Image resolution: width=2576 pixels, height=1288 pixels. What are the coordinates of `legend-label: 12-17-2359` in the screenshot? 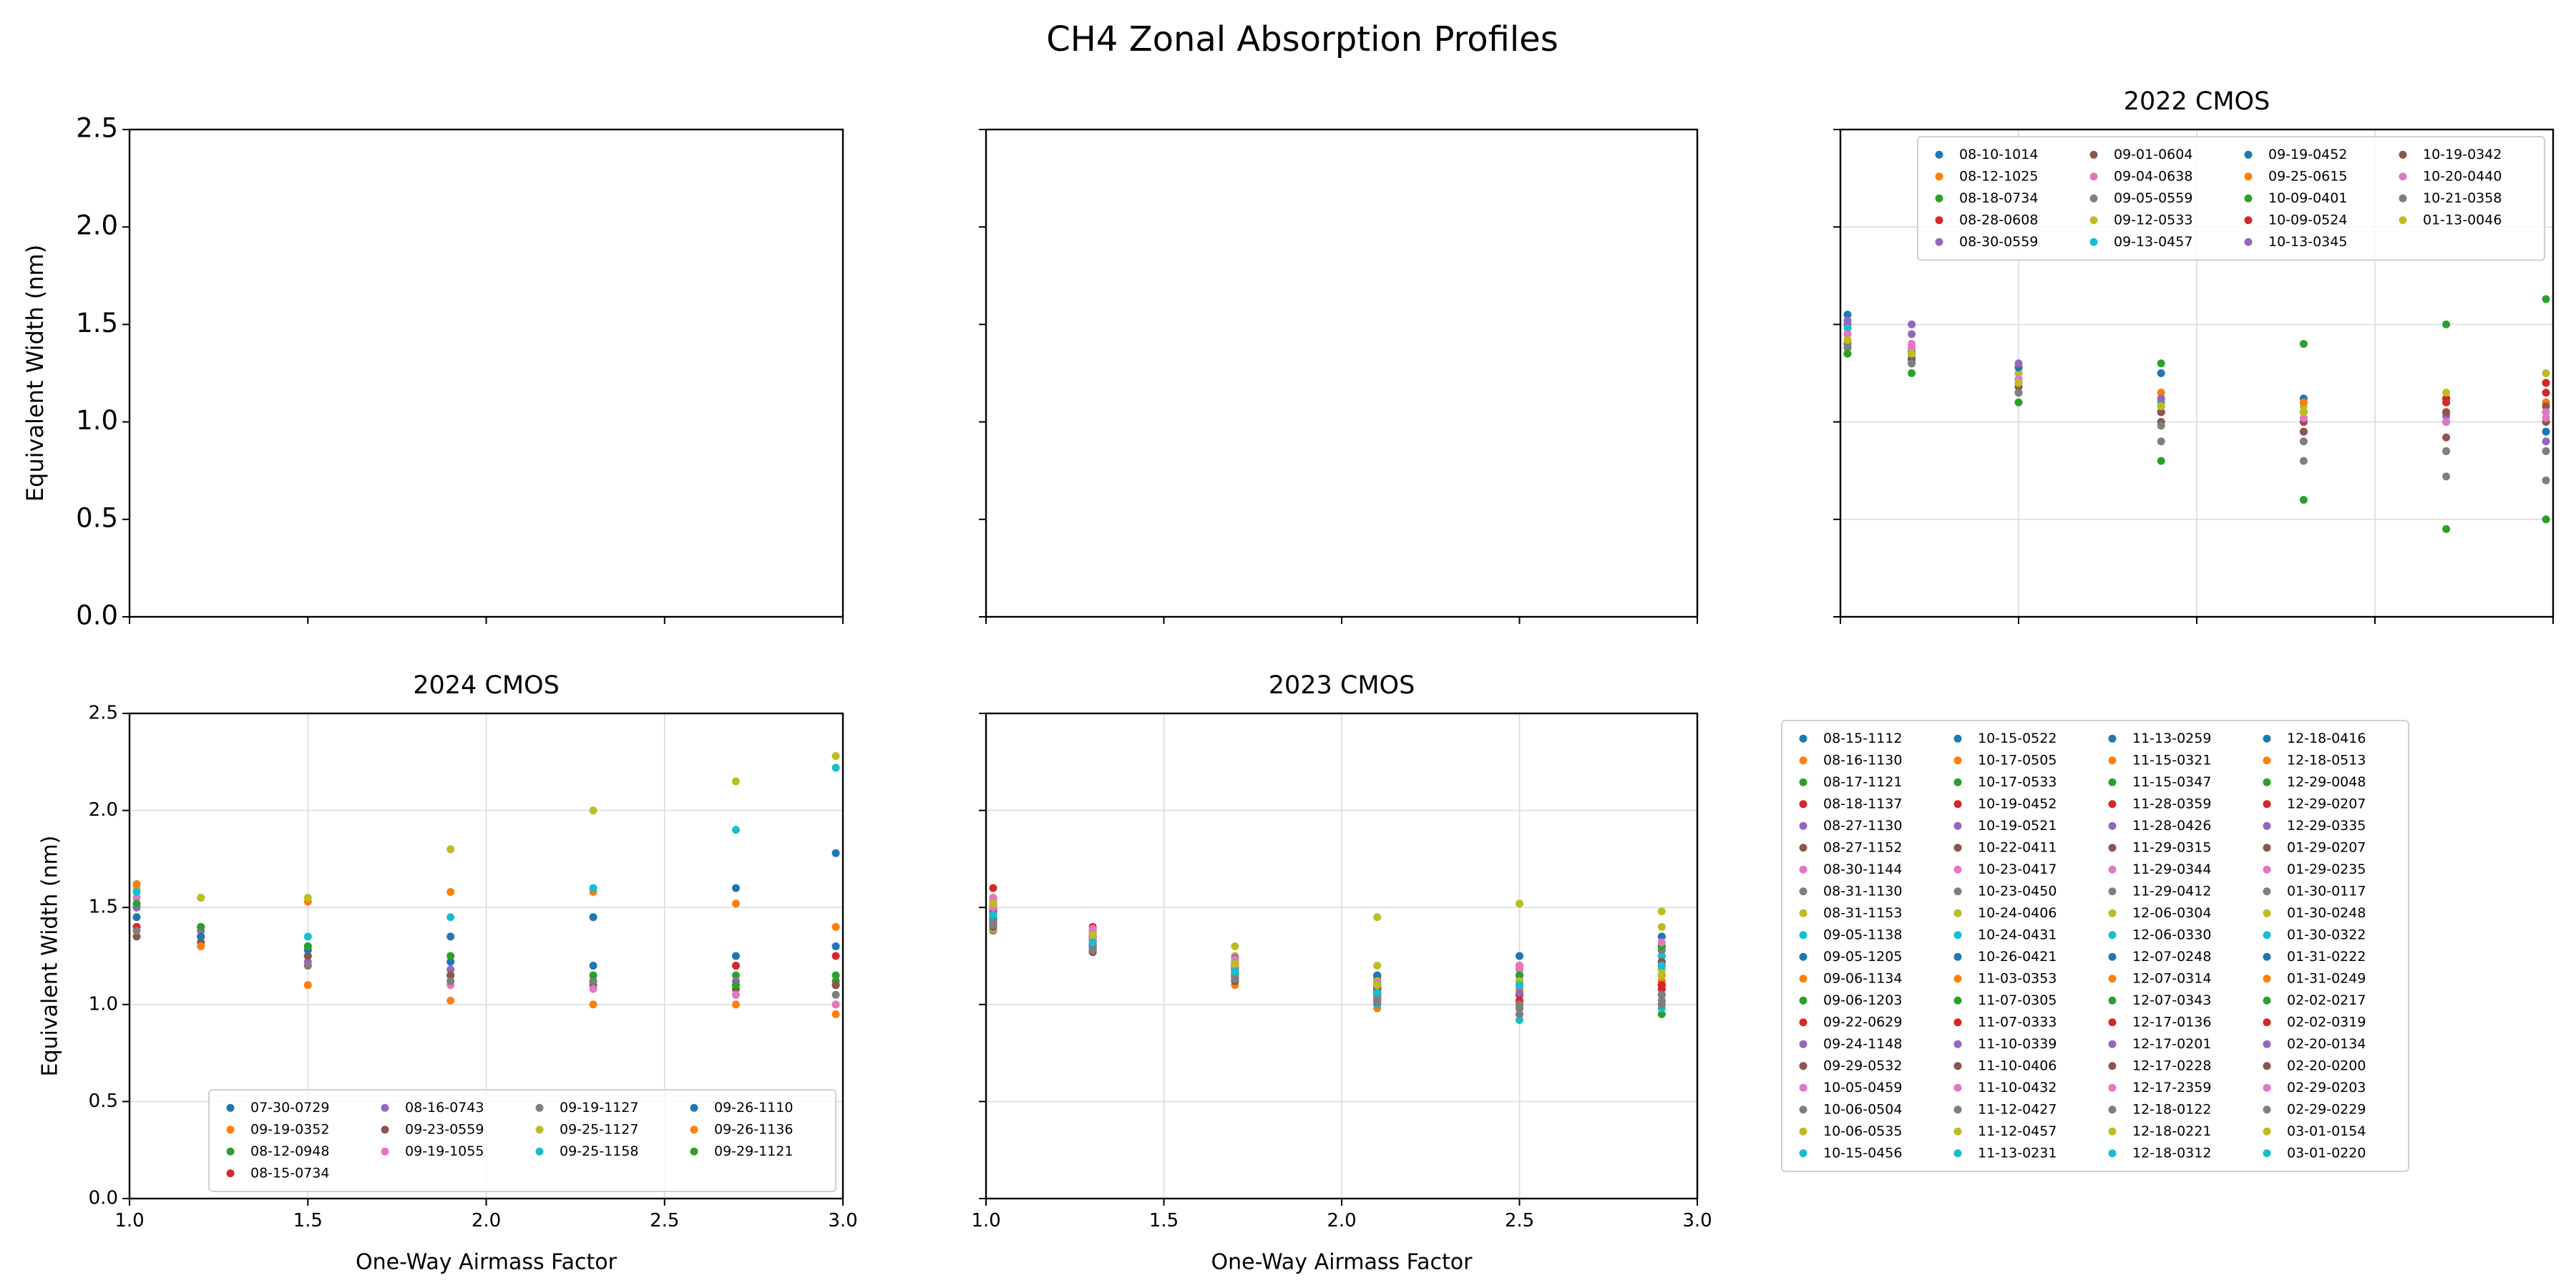 It's located at (2171, 1088).